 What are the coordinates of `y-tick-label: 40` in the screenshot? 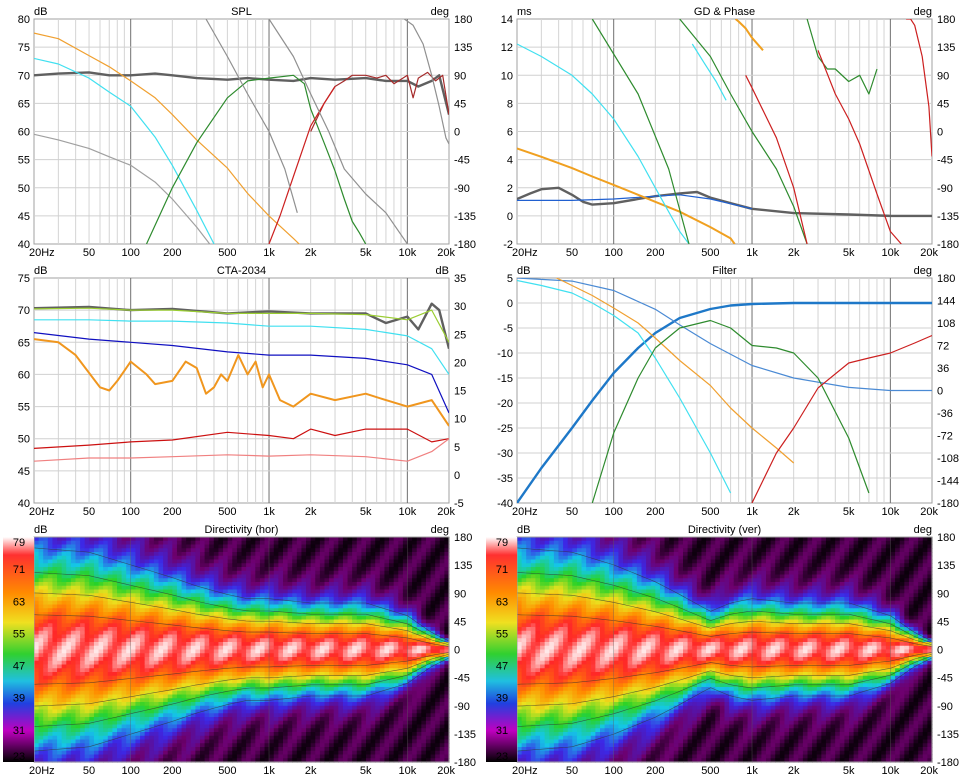 It's located at (24, 245).